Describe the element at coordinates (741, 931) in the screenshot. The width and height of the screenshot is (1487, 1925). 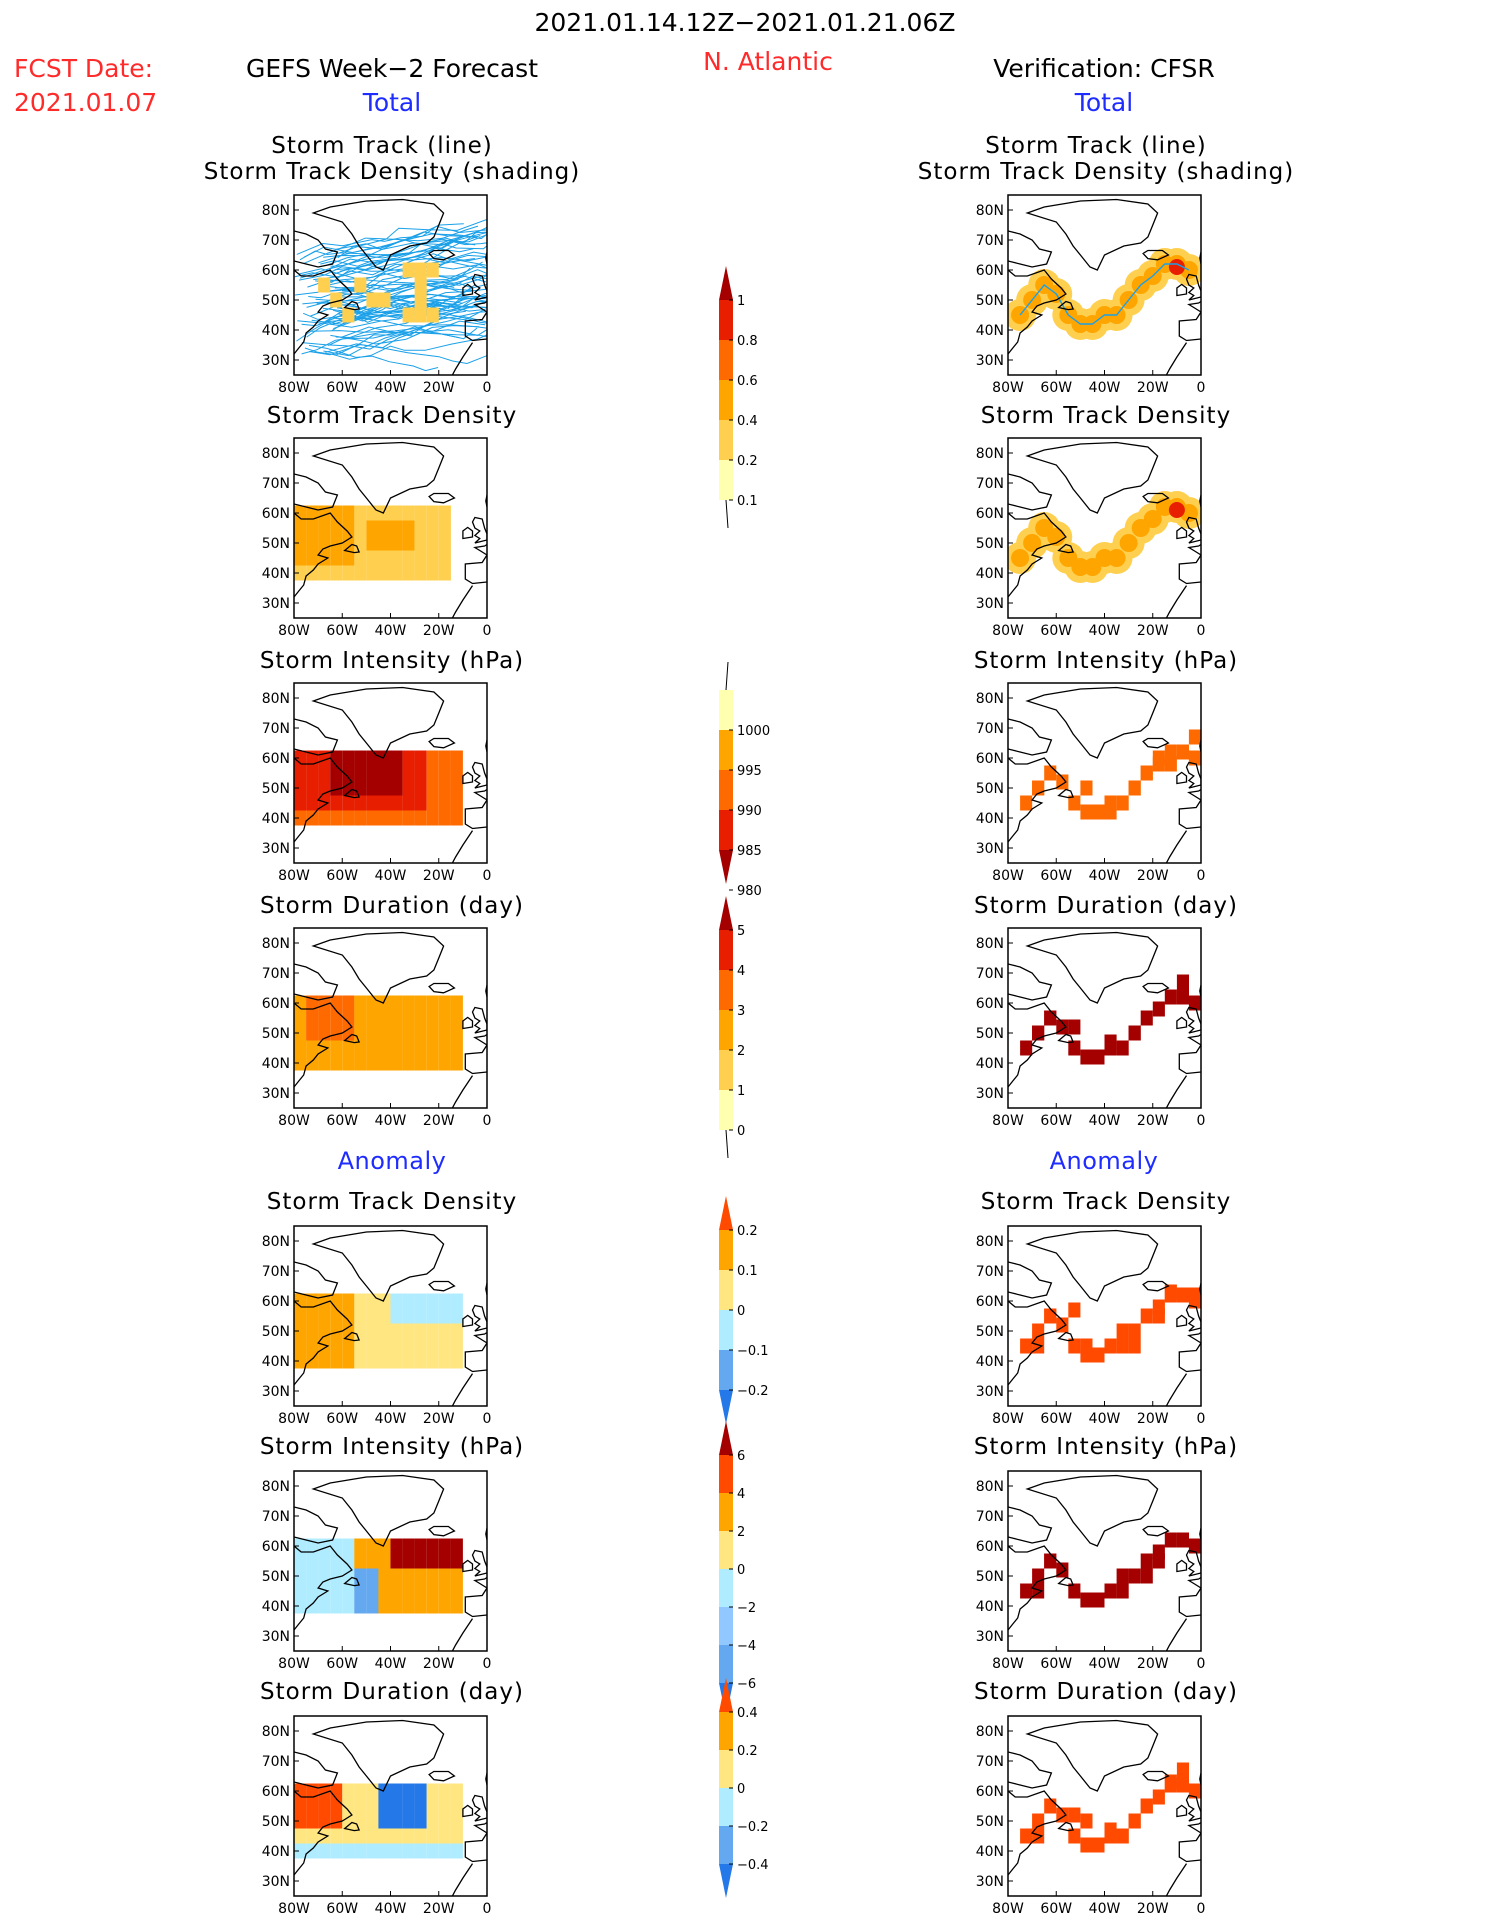
I see `colorbar-label: 5` at that location.